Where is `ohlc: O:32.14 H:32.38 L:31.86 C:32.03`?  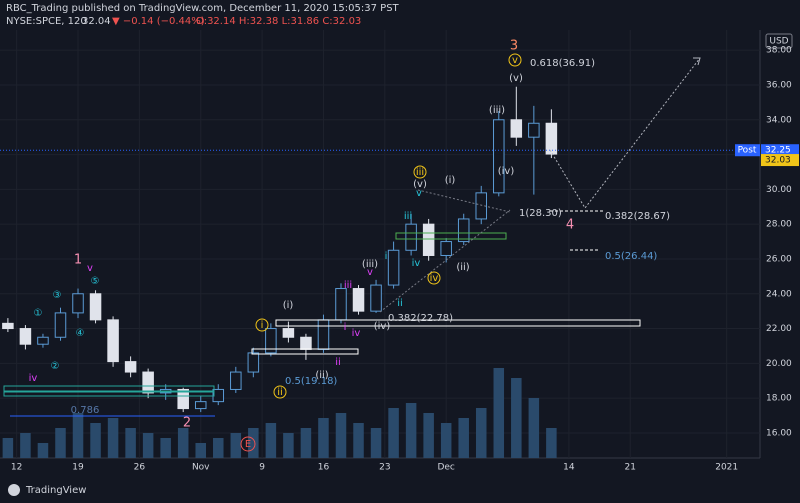 ohlc: O:32.14 H:32.38 L:31.86 C:32.03 is located at coordinates (278, 21).